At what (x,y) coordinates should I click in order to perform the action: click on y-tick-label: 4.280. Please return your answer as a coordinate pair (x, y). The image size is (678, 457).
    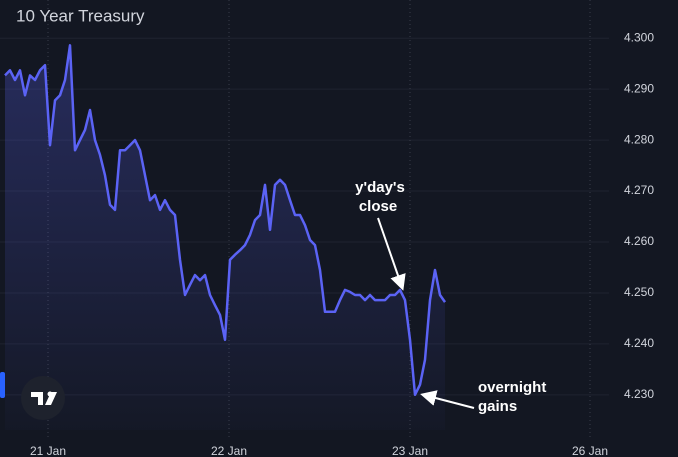
    Looking at the image, I should click on (639, 139).